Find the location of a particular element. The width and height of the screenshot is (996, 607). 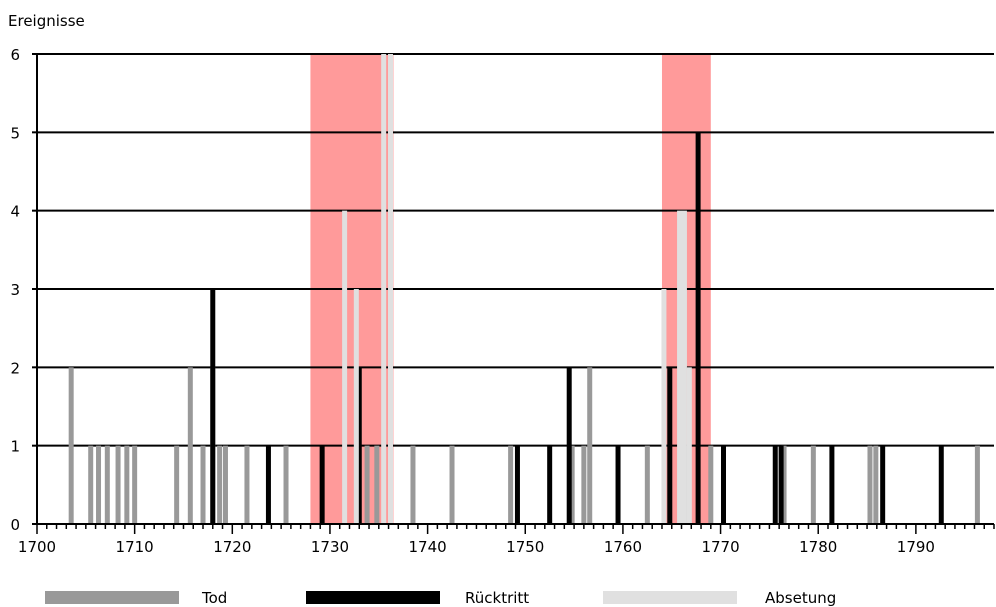

legend-swatch-rücktritt is located at coordinates (373, 597).